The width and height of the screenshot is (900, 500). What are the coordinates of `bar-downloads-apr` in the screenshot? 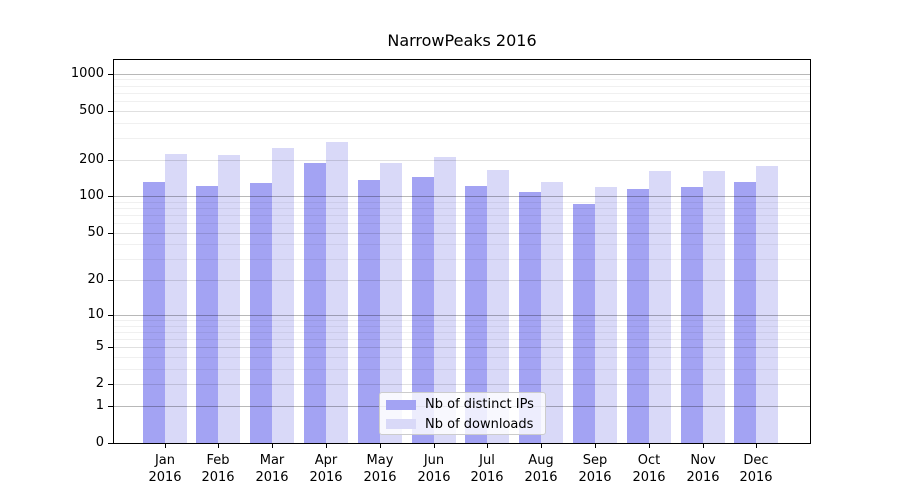 It's located at (336, 292).